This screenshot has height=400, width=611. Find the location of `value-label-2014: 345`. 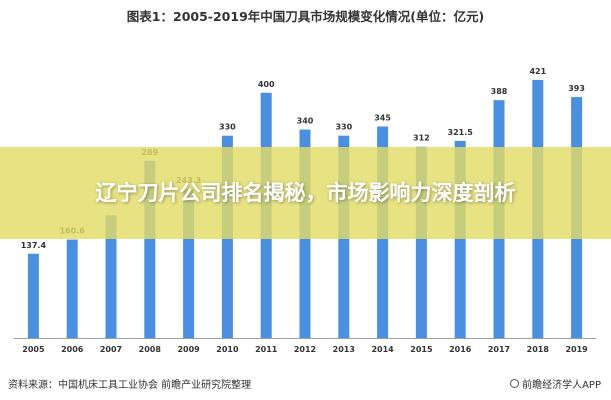

value-label-2014: 345 is located at coordinates (382, 118).